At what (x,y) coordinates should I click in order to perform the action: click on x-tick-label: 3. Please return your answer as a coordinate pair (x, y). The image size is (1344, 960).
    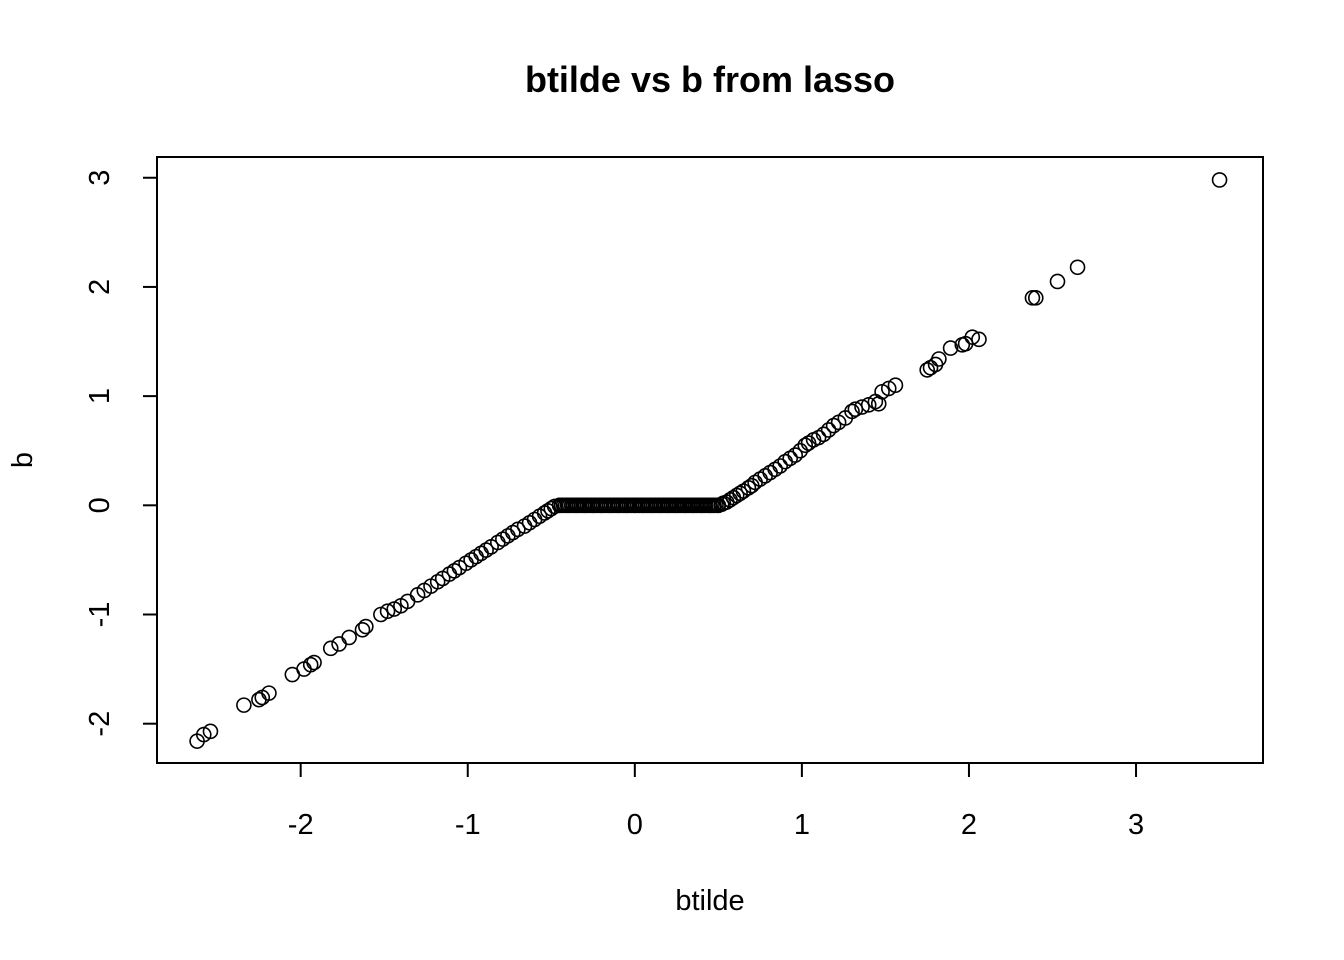
    Looking at the image, I should click on (1136, 825).